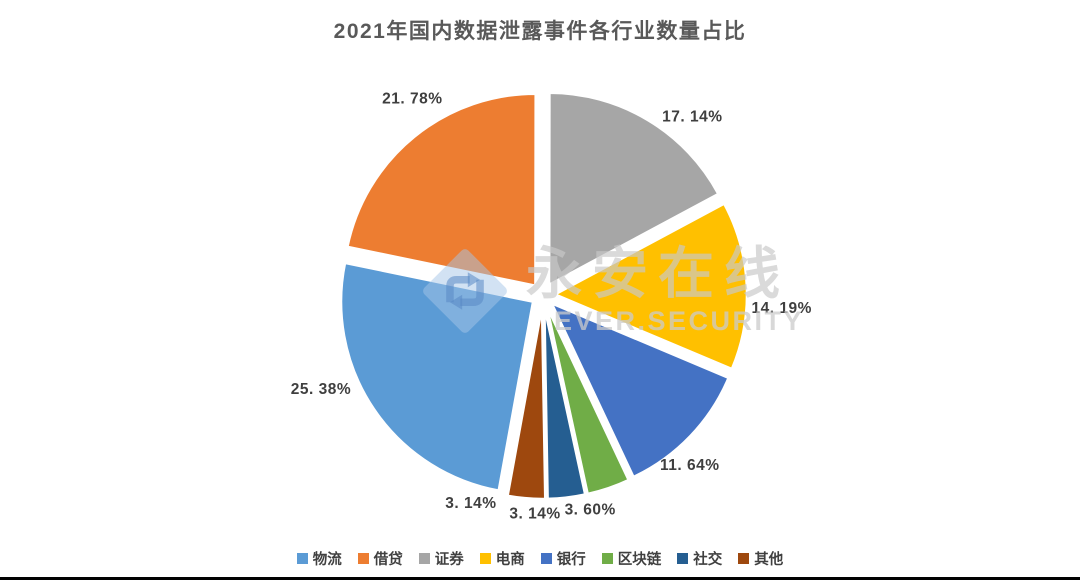  I want to click on legend-label: 电商, so click(510, 560).